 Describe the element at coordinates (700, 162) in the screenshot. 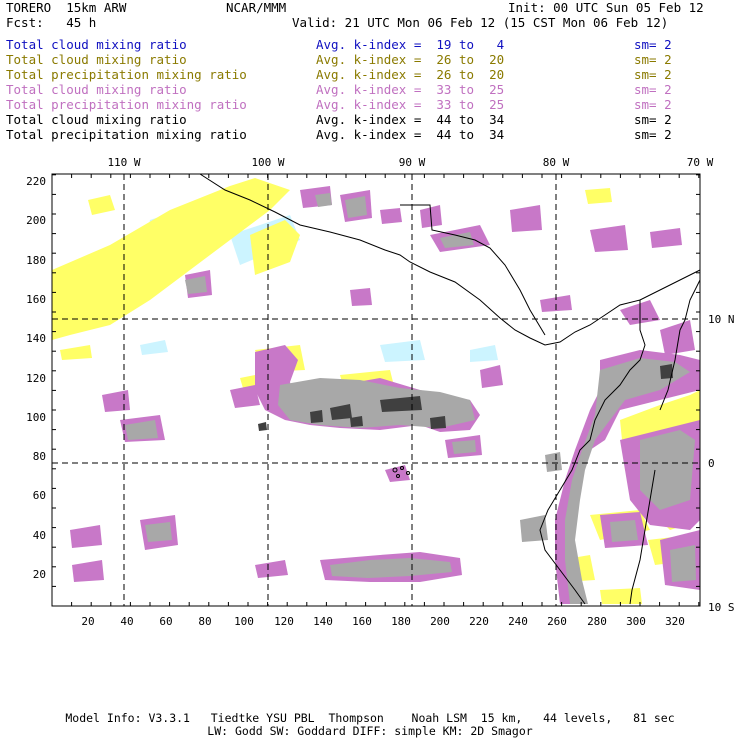

I see `lon-label: 70 W` at that location.